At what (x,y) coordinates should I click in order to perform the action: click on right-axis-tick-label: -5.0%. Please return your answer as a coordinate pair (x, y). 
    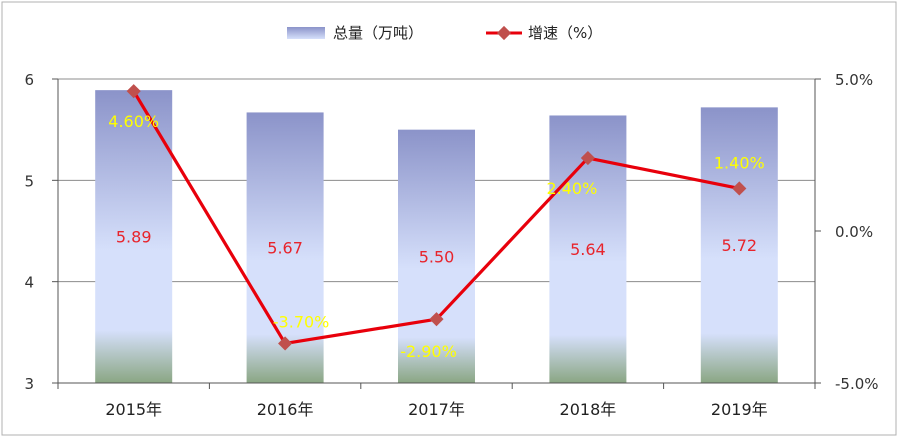
    Looking at the image, I should click on (857, 384).